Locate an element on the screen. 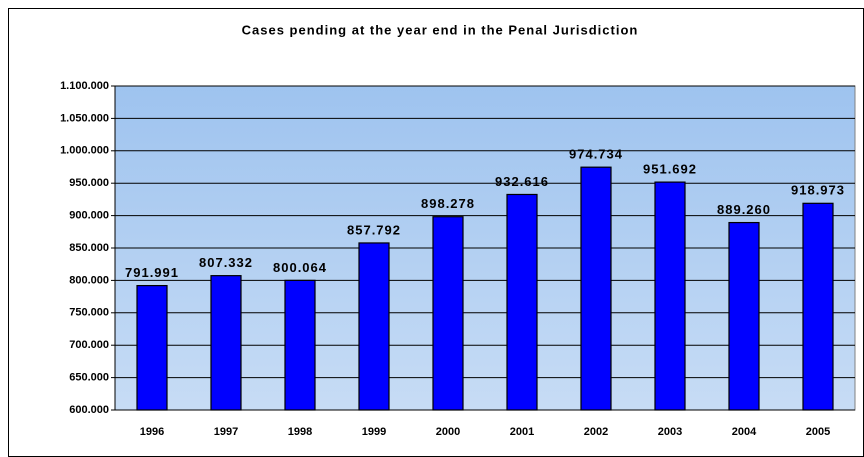  x-tick-label: 2004 is located at coordinates (744, 432).